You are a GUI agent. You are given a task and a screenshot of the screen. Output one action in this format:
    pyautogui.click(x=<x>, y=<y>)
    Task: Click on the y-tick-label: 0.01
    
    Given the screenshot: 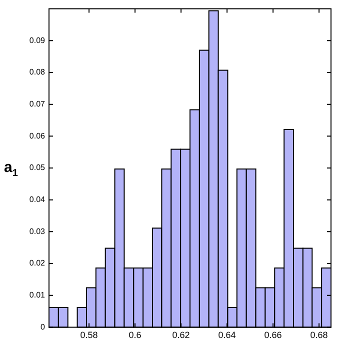 What is the action you would take?
    pyautogui.click(x=37, y=295)
    